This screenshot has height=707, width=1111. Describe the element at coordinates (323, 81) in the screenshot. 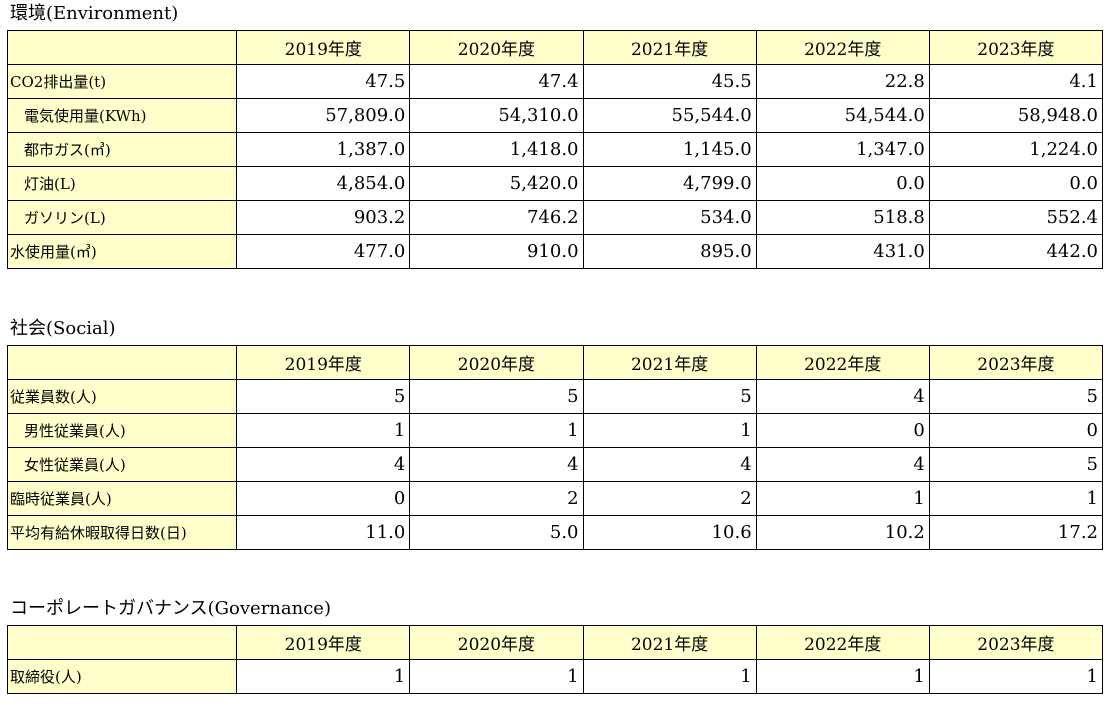

I see `value-cell: 47.5` at that location.